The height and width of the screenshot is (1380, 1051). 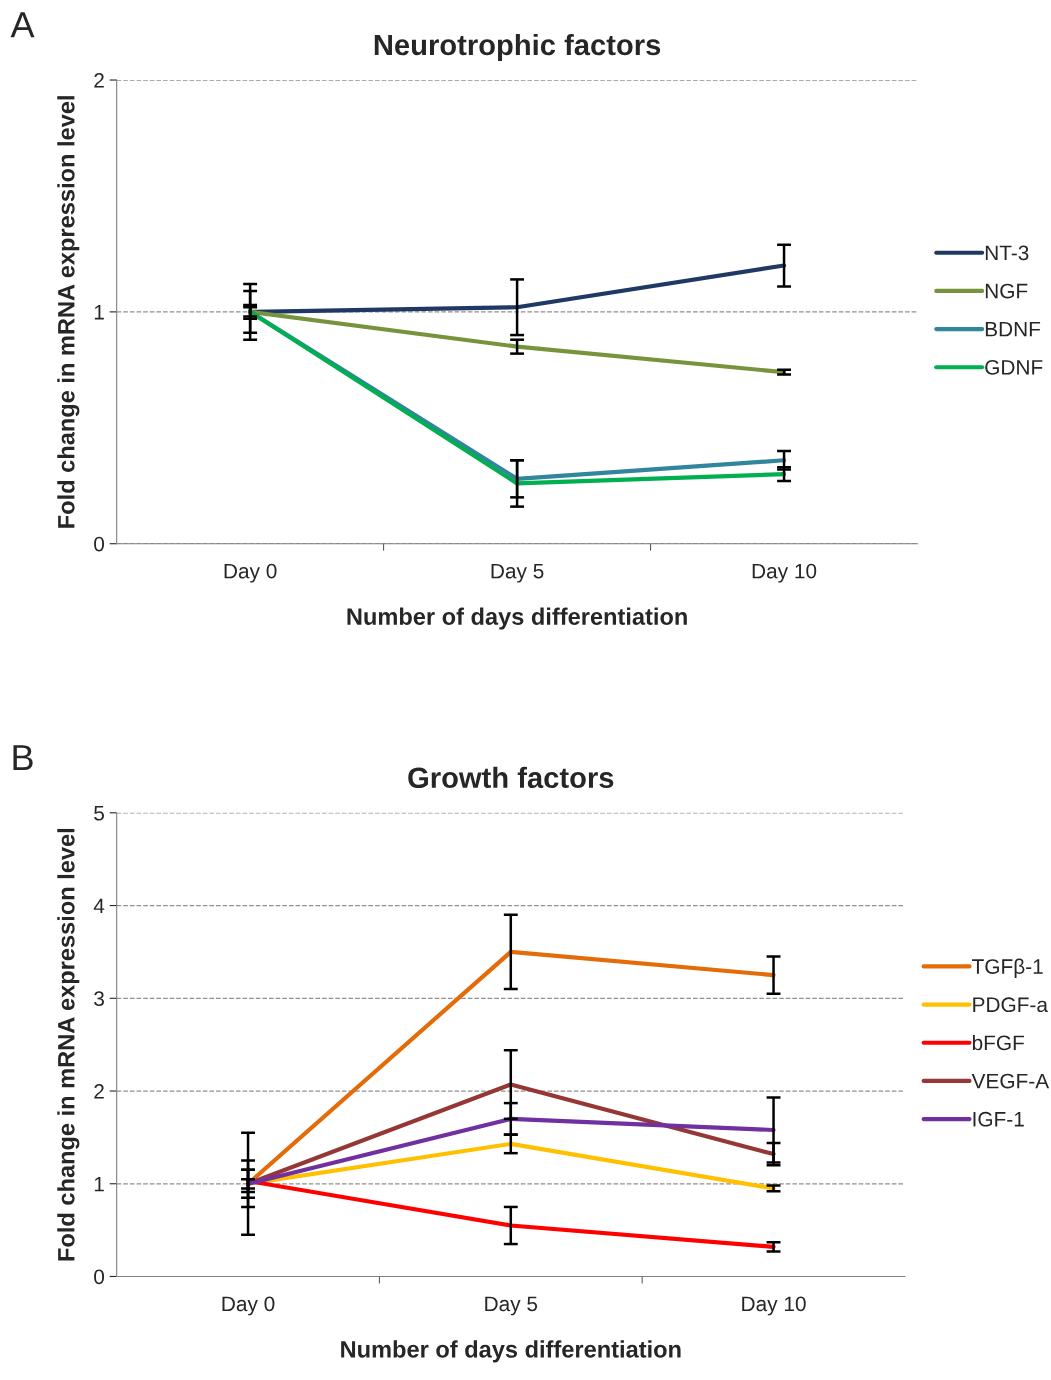 I want to click on chart-title: Neurotrophic factors, so click(x=517, y=47).